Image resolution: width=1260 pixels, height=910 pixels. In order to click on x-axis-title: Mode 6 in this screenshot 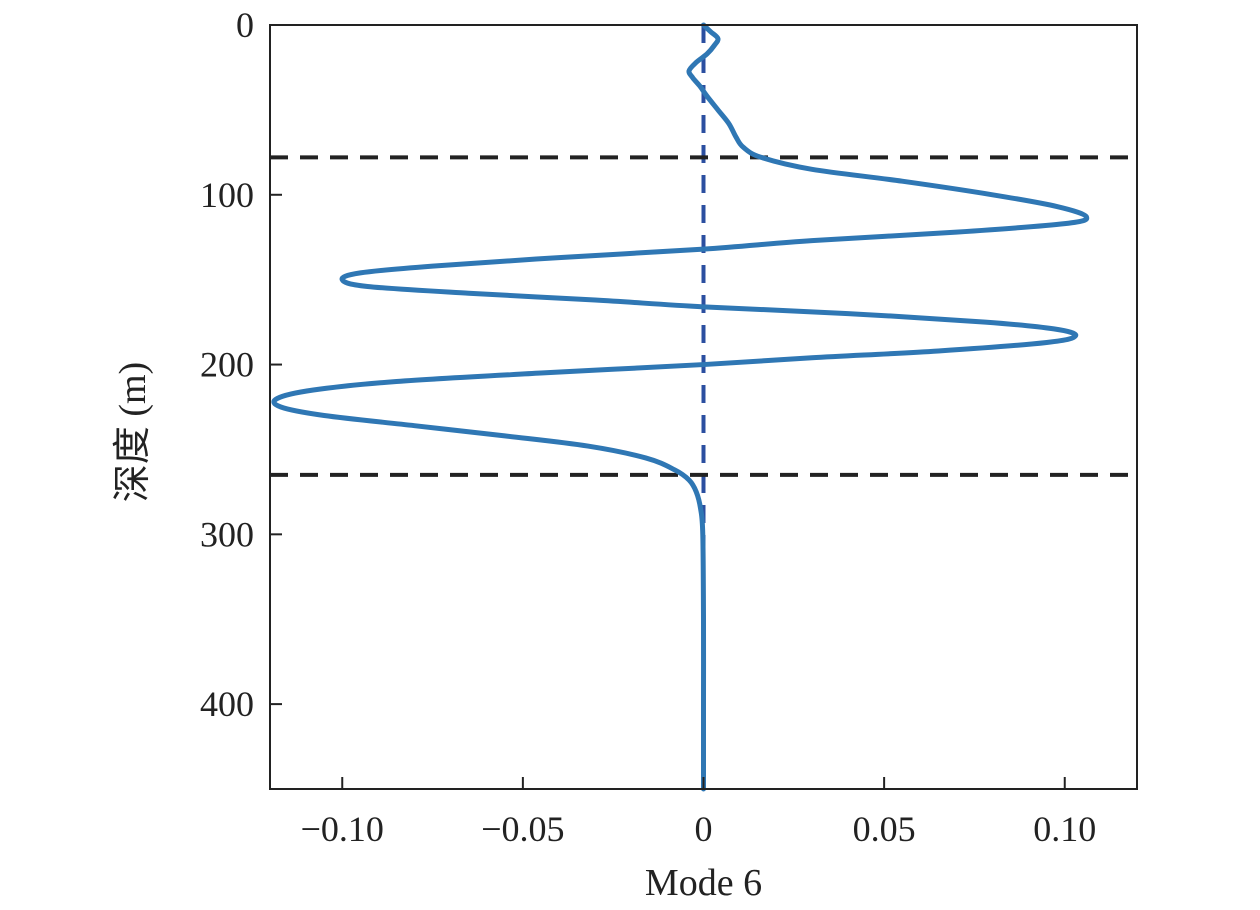, I will do `click(703, 883)`.